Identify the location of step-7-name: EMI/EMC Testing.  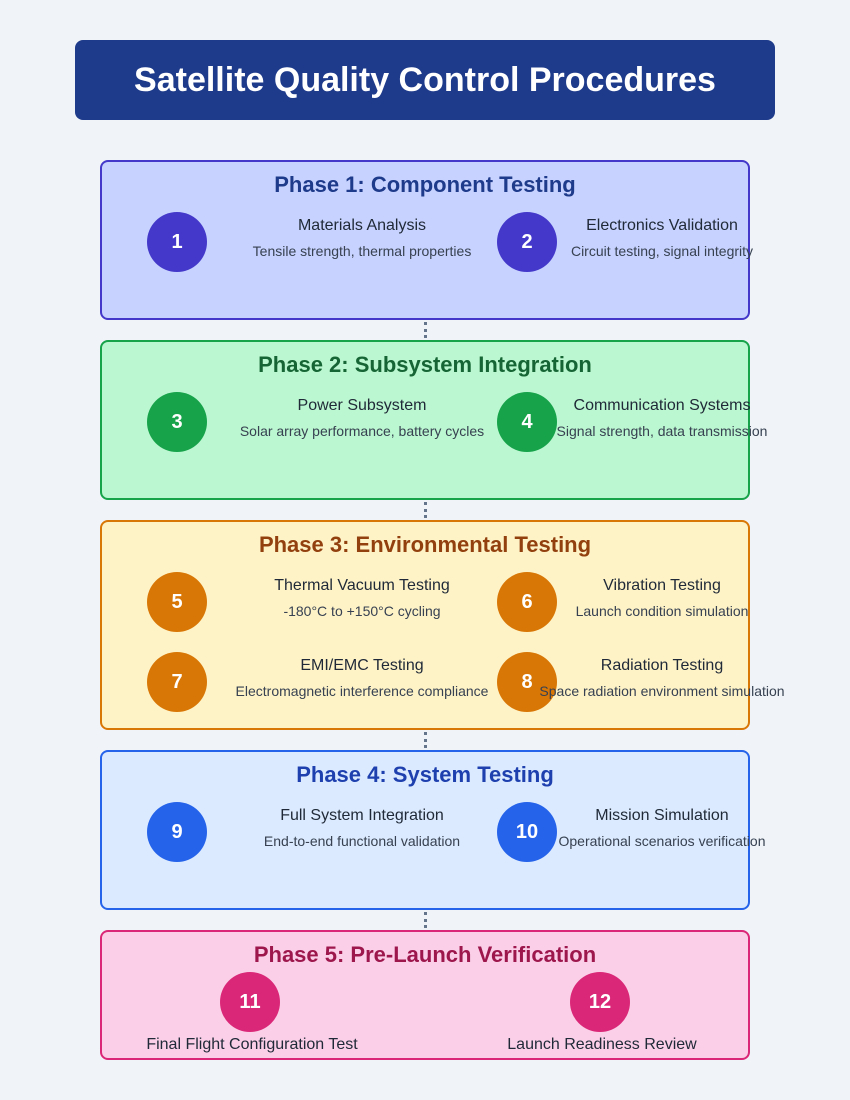
(362, 665).